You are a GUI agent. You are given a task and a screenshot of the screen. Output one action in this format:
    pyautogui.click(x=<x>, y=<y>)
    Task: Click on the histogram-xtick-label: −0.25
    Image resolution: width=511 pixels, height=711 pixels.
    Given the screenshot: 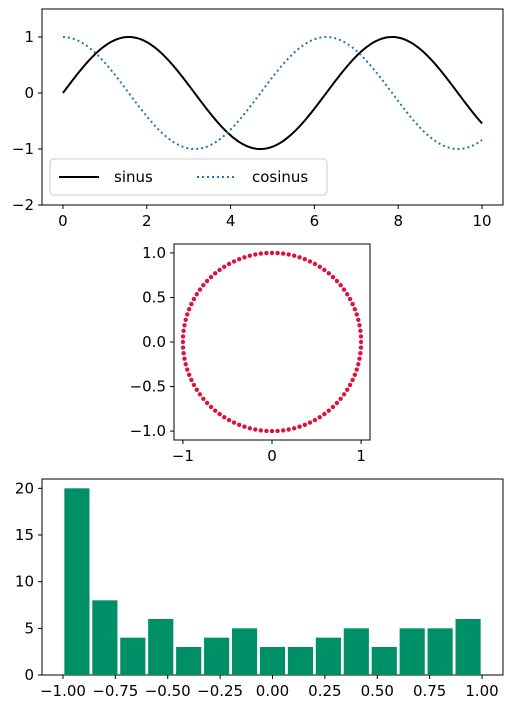 What is the action you would take?
    pyautogui.click(x=220, y=691)
    